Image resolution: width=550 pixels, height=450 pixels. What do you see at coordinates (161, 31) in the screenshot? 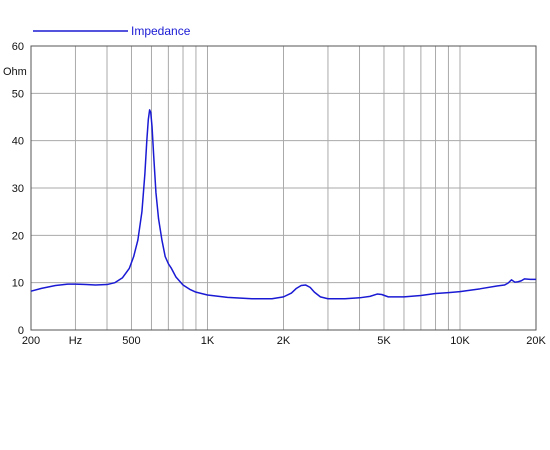
I see `legend-label-impedance: Impedance` at bounding box center [161, 31].